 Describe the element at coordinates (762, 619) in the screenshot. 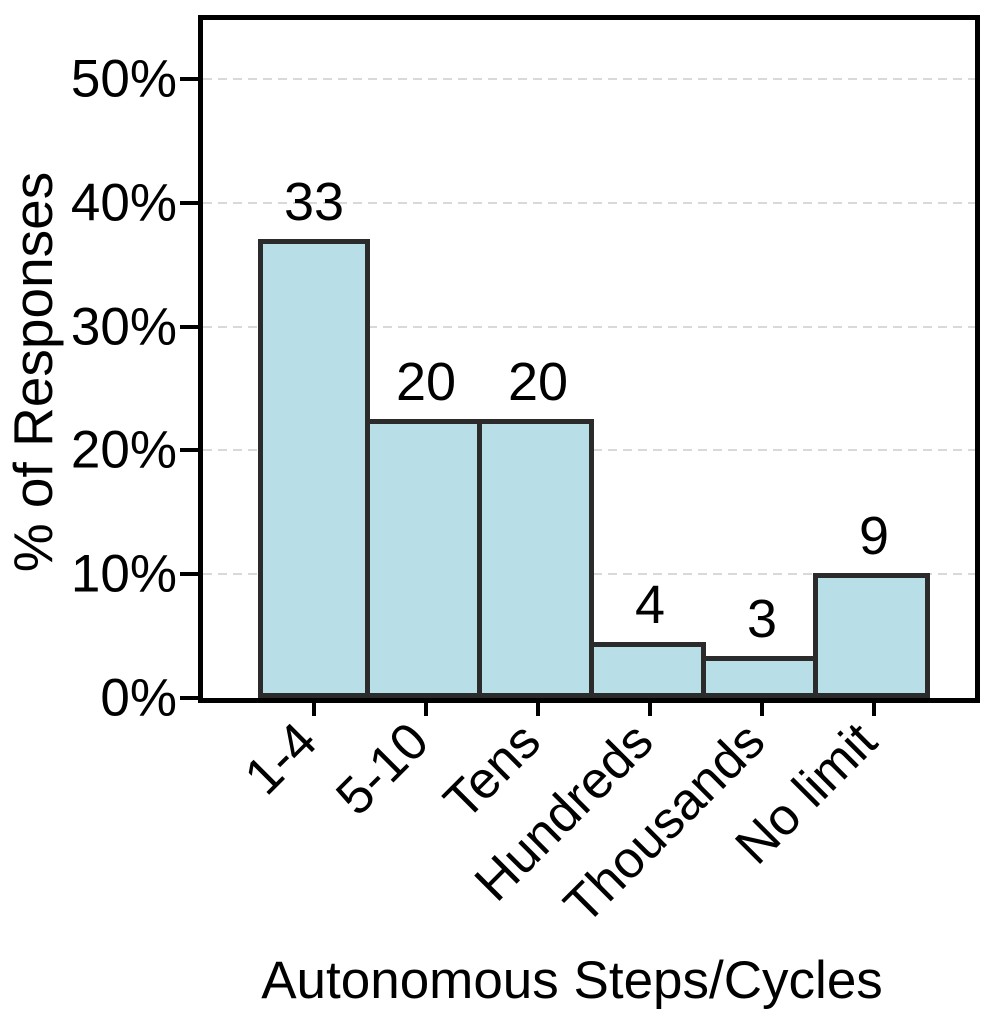

I see `bar-value-label: 3` at that location.